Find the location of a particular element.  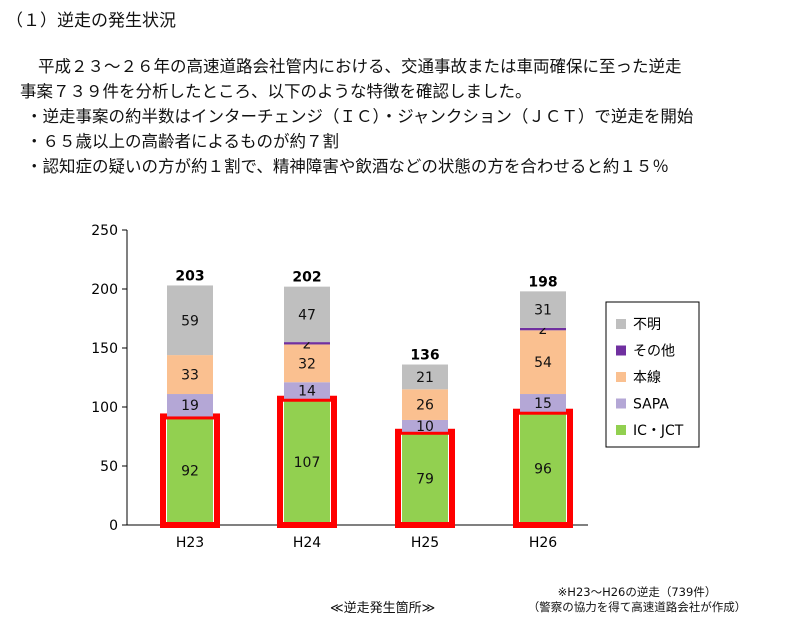

total-label: 198 is located at coordinates (542, 282).